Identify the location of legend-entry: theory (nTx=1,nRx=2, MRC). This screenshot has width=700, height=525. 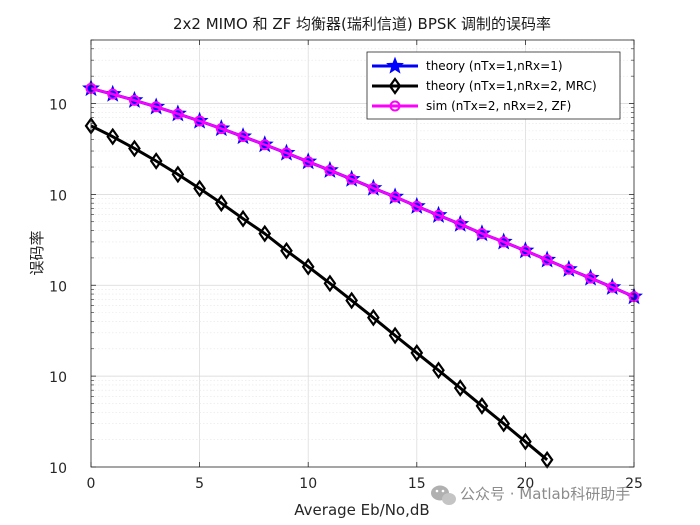
(484, 86).